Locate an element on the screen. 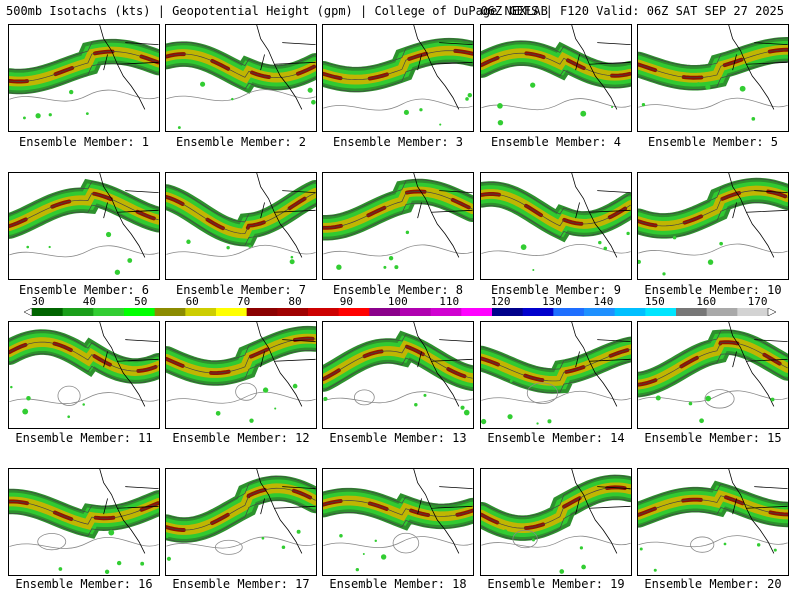  scale-tick-label: 170 is located at coordinates (757, 301).